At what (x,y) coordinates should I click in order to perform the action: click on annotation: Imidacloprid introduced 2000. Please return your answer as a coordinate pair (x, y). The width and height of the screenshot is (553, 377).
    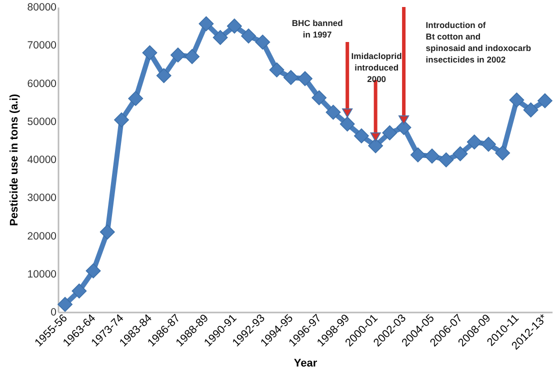
    Looking at the image, I should click on (376, 67).